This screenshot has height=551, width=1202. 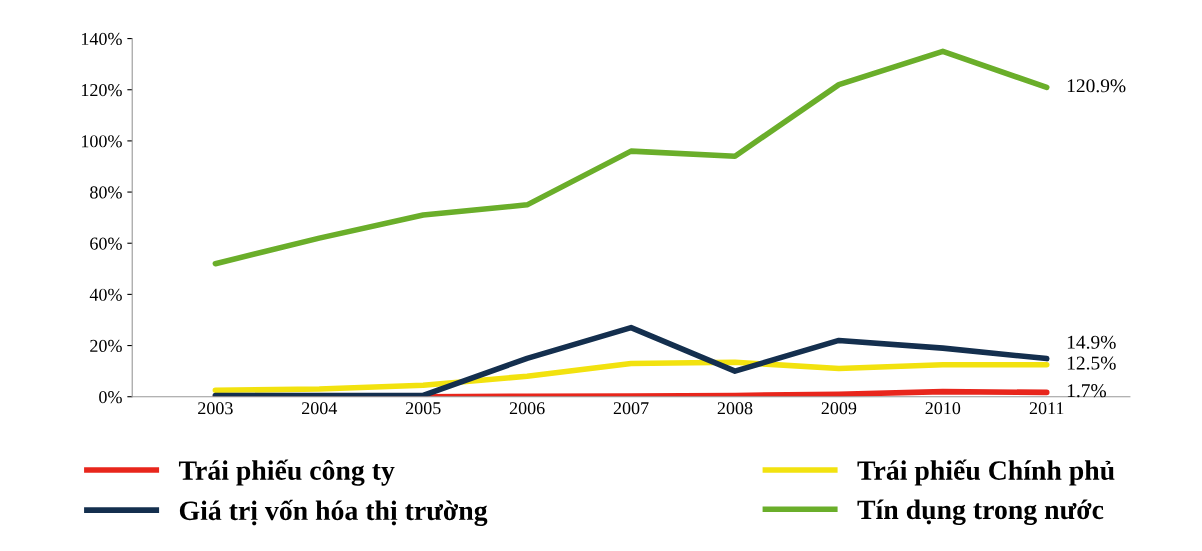 What do you see at coordinates (106, 243) in the screenshot?
I see `y-tick-label: 60%` at bounding box center [106, 243].